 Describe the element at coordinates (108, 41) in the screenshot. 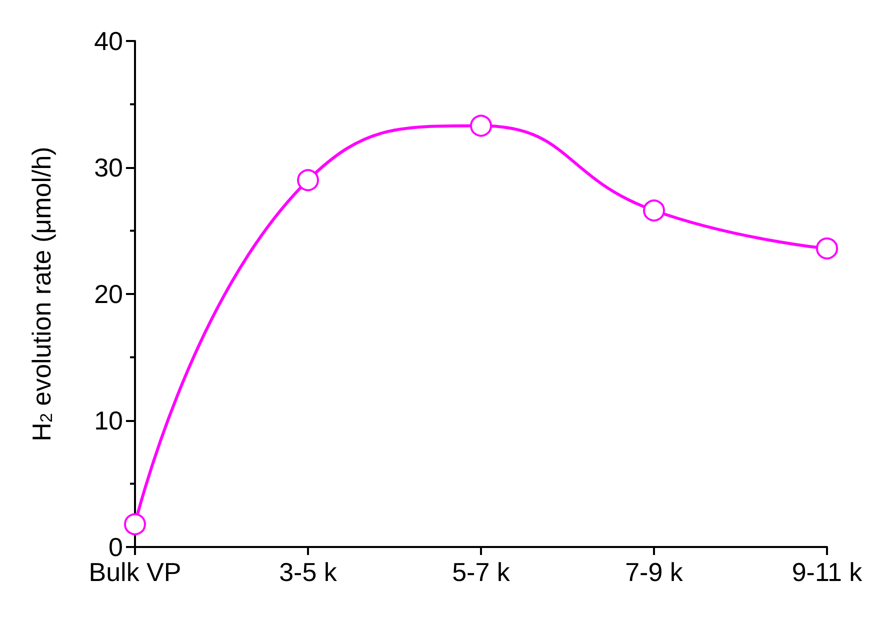

I see `y-tick-label: 40` at that location.